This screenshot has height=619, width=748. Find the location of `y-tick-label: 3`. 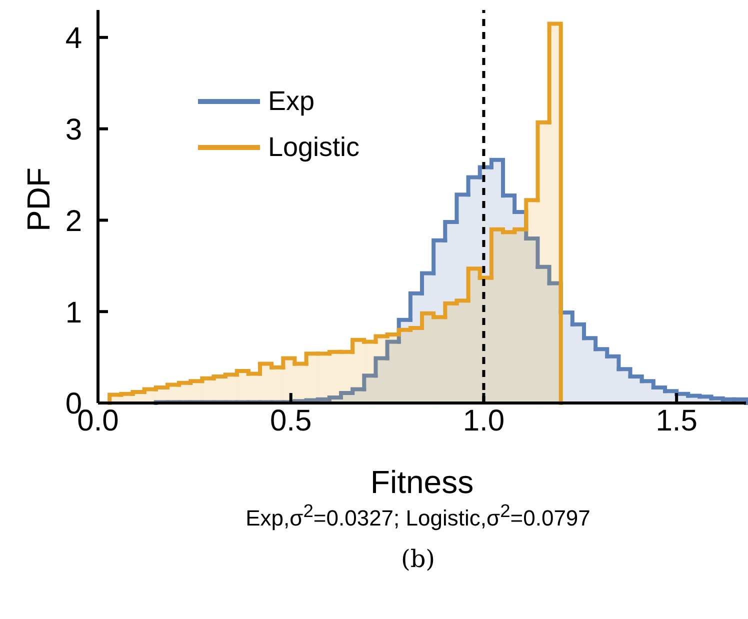

y-tick-label: 3 is located at coordinates (73, 129).